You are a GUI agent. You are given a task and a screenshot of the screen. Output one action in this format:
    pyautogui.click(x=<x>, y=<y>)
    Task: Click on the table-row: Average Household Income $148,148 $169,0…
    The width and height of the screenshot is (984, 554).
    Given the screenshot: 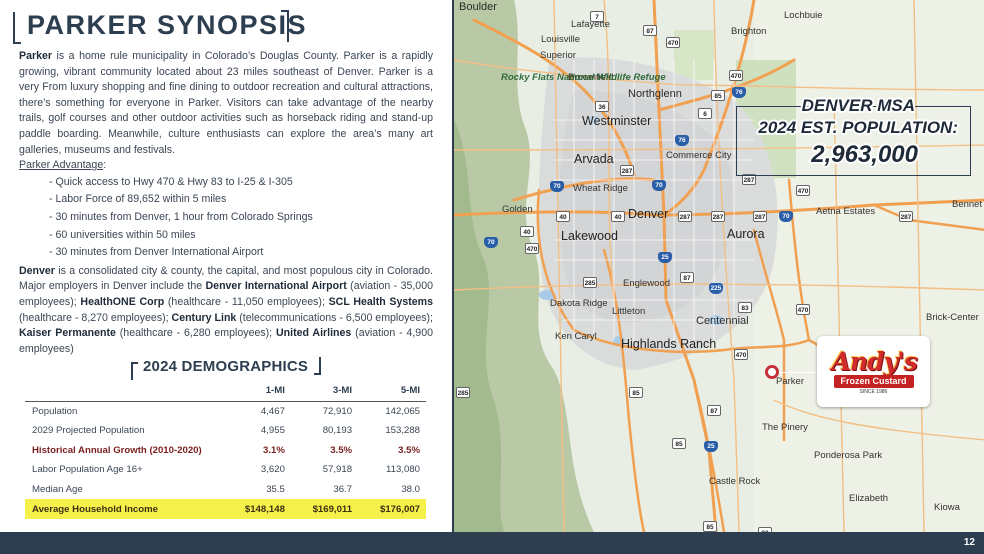 What is the action you would take?
    pyautogui.click(x=225, y=509)
    